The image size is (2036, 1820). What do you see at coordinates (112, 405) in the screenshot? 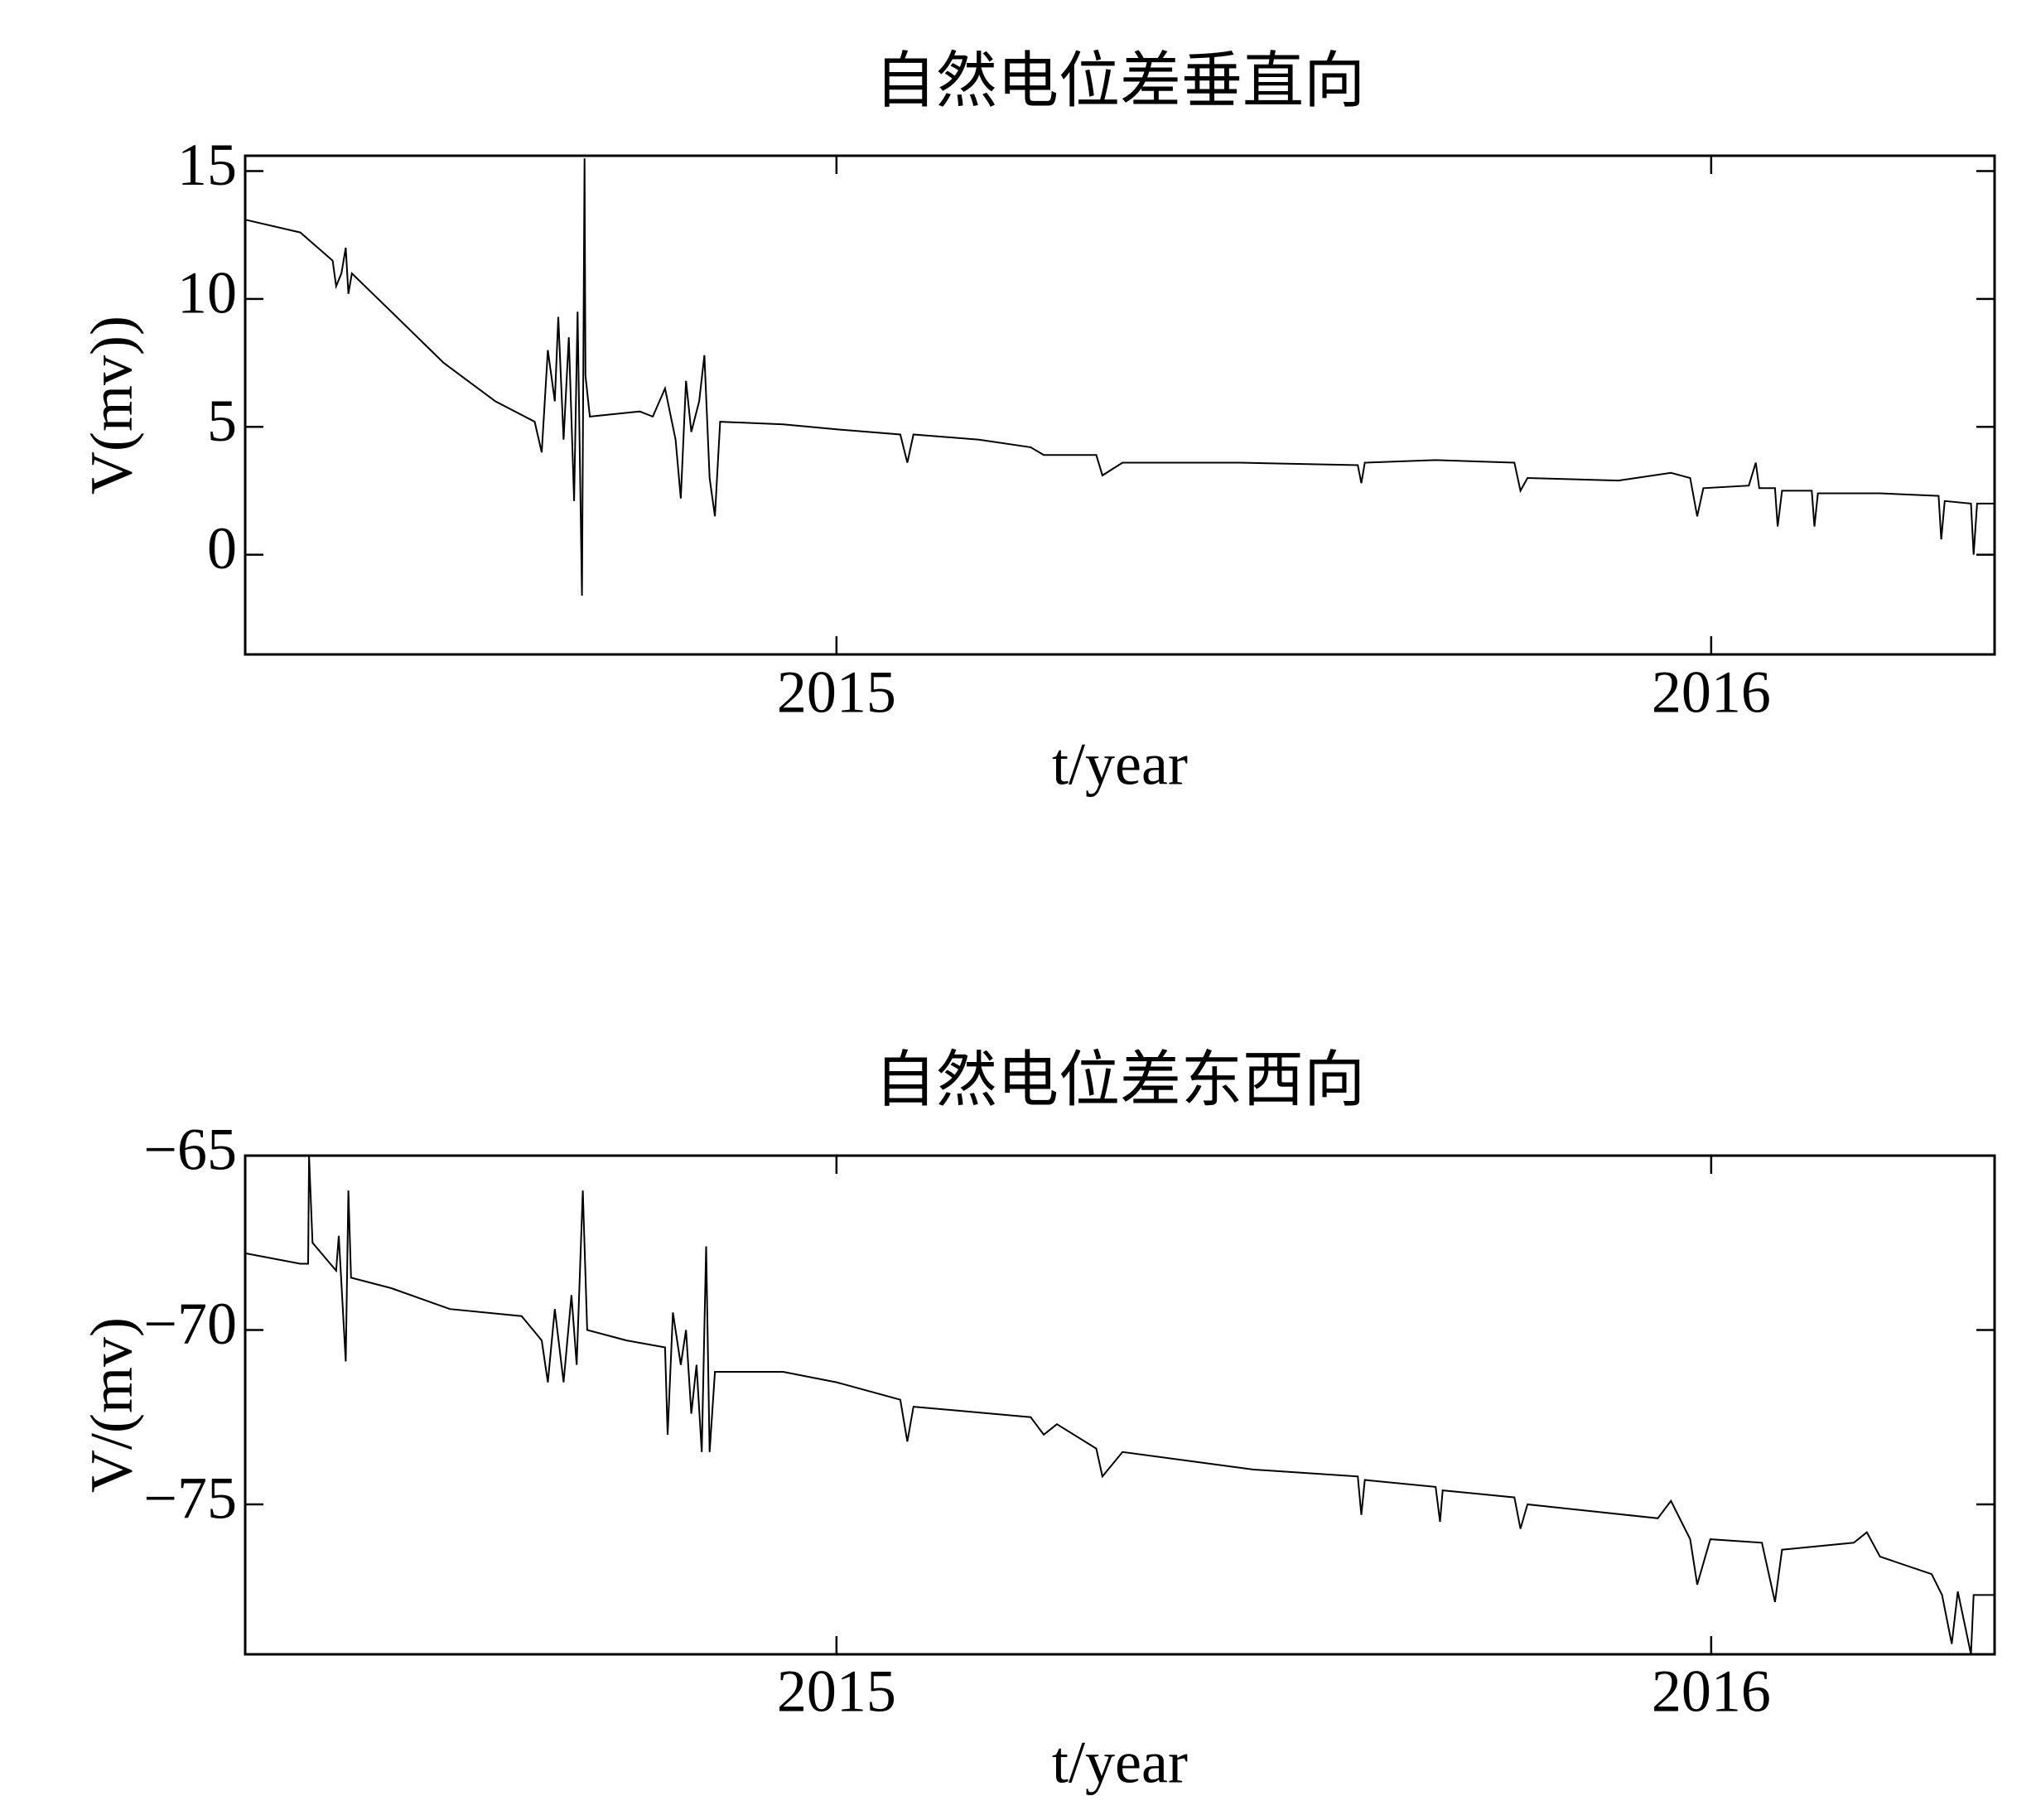
I see `y-axis-label: V(mv))` at bounding box center [112, 405].